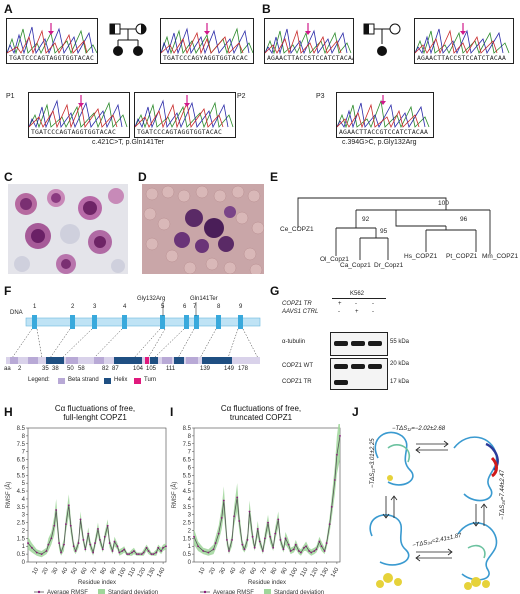 This screenshot has width=520, height=594. What do you see at coordinates (359, 374) in the screenshot?
I see `blot-copz1` at bounding box center [359, 374].